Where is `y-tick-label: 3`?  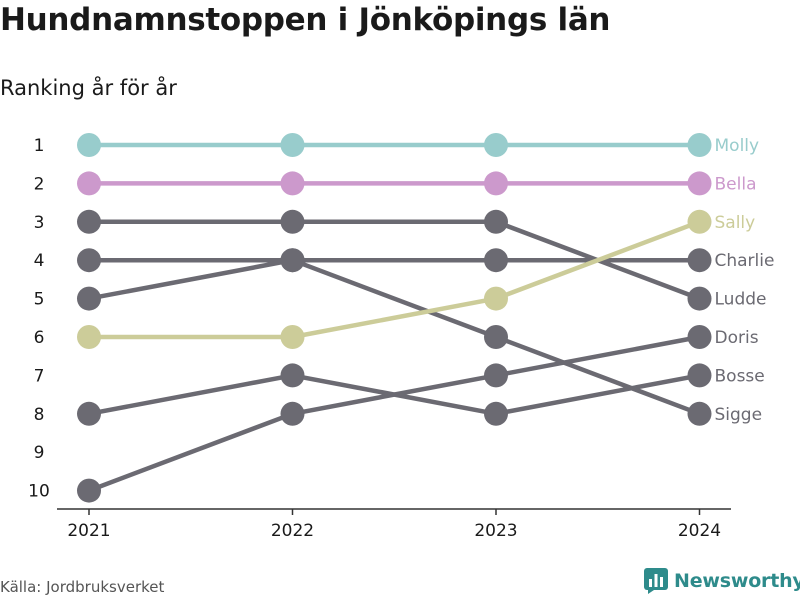
y-tick-label: 3 is located at coordinates (39, 223).